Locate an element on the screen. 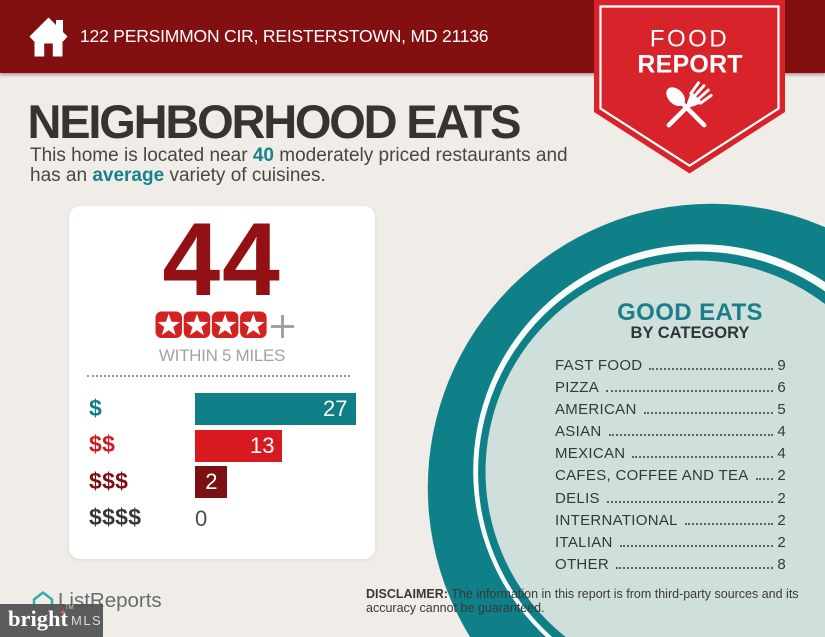  svg-text: REPORT is located at coordinates (689, 65).